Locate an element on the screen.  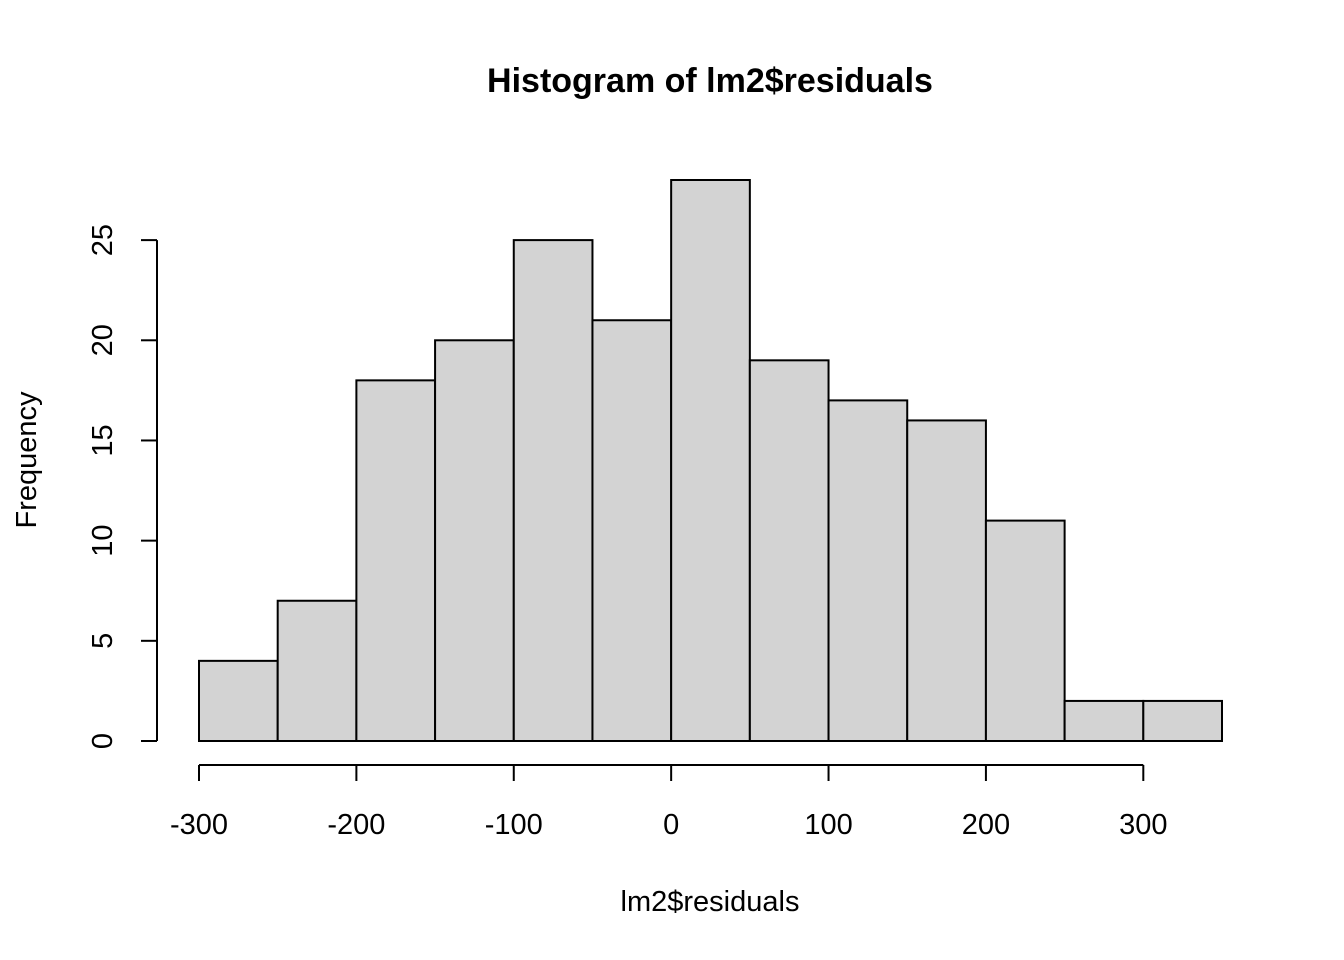
chart-title: Histogram of lm2$residuals is located at coordinates (710, 81).